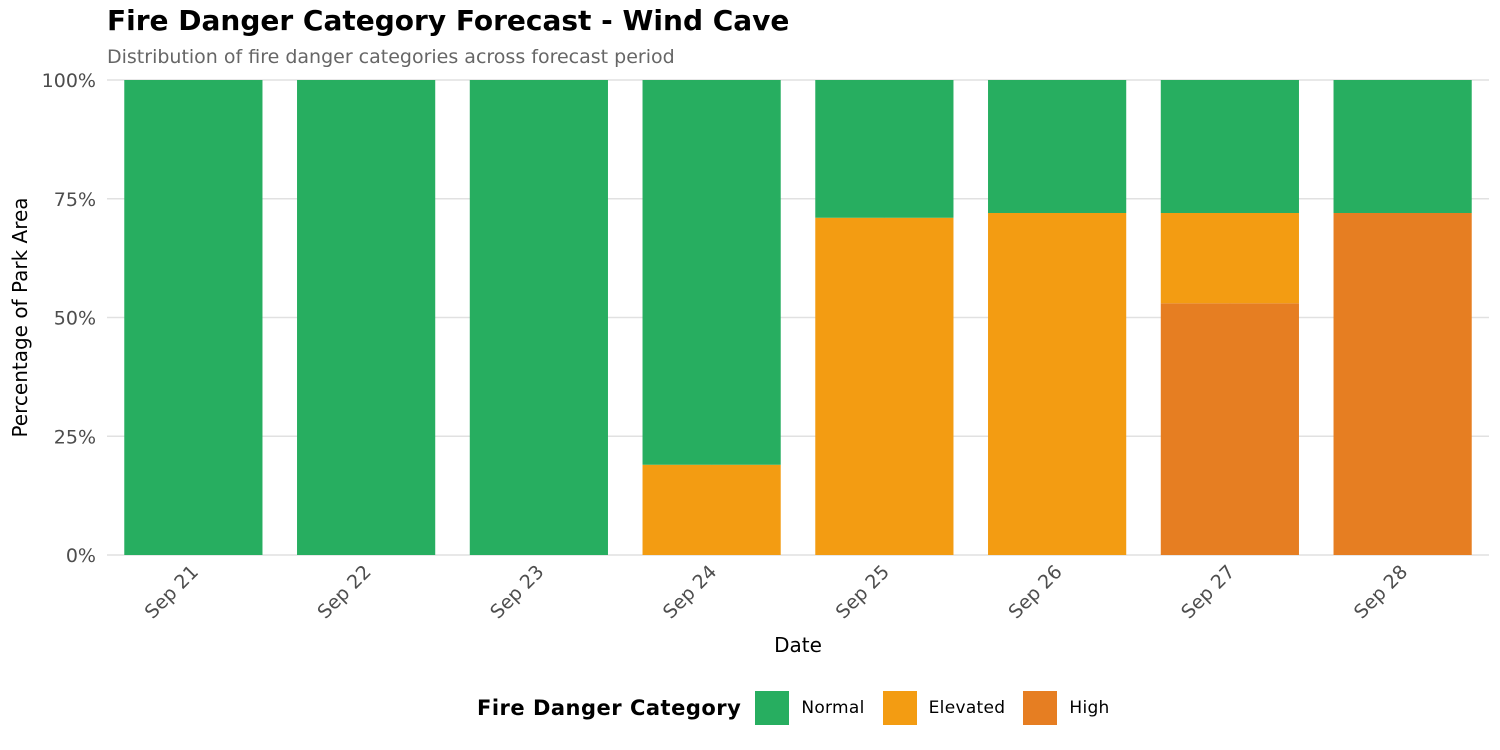 Image resolution: width=1500 pixels, height=750 pixels. What do you see at coordinates (772, 708) in the screenshot?
I see `legend-swatch-normal` at bounding box center [772, 708].